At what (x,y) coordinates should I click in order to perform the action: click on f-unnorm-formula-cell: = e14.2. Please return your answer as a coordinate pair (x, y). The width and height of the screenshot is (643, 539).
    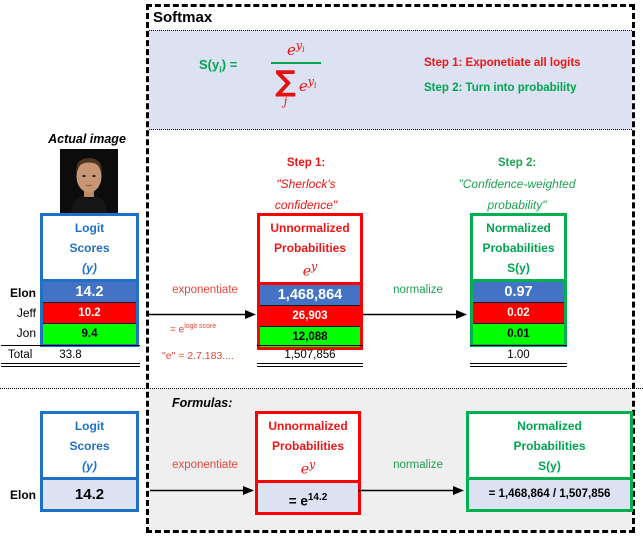
    Looking at the image, I should click on (308, 497).